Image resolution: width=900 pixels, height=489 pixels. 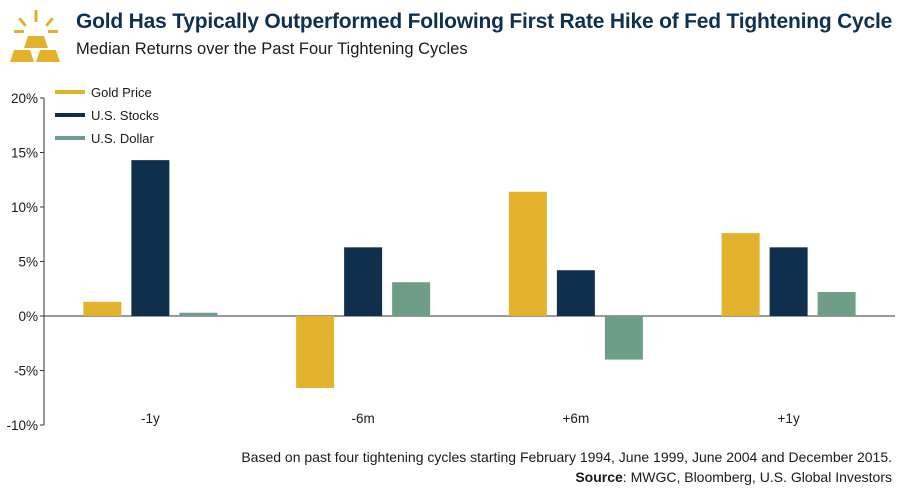 What do you see at coordinates (363, 418) in the screenshot?
I see `x-tick-label: -6m` at bounding box center [363, 418].